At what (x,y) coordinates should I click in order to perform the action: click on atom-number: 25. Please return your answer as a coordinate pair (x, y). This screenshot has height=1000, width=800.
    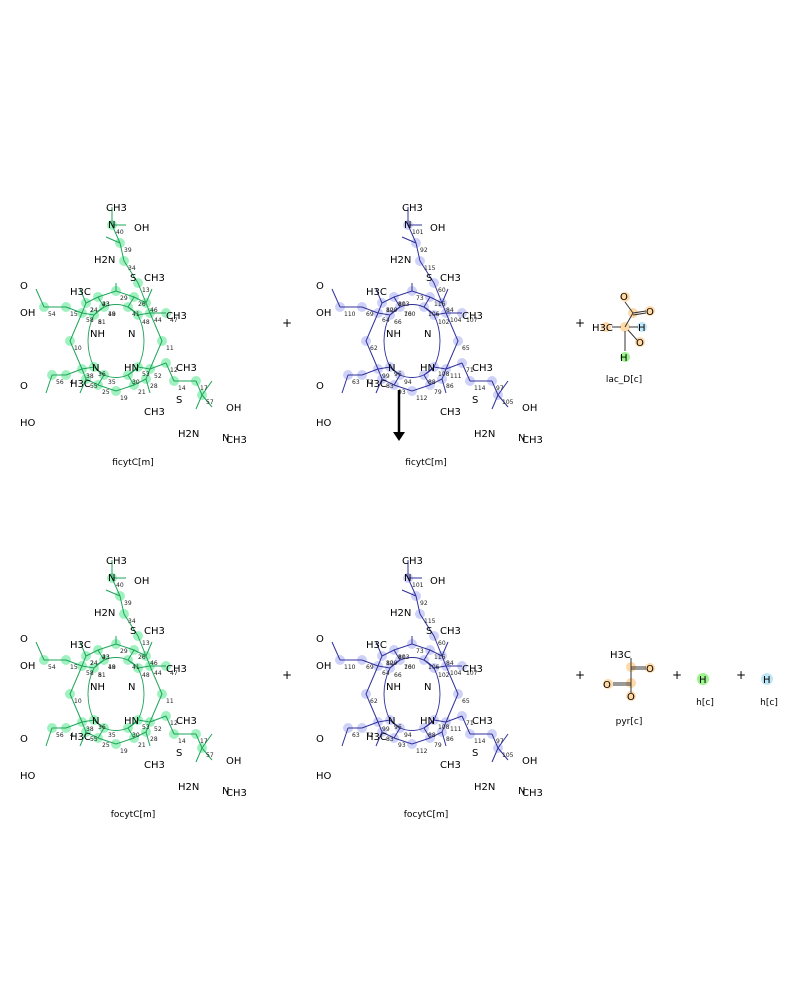
    Looking at the image, I should click on (106, 392).